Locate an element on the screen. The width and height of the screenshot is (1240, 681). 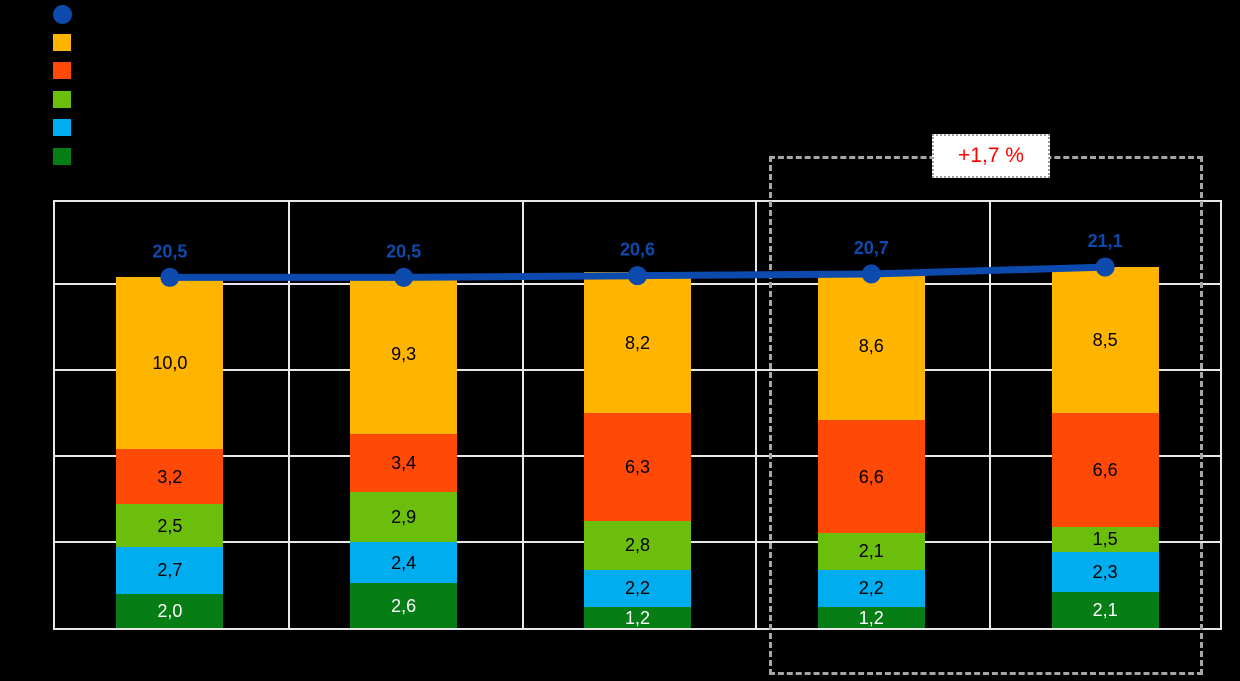
growth-annotation-label: +1,7 % is located at coordinates (991, 155).